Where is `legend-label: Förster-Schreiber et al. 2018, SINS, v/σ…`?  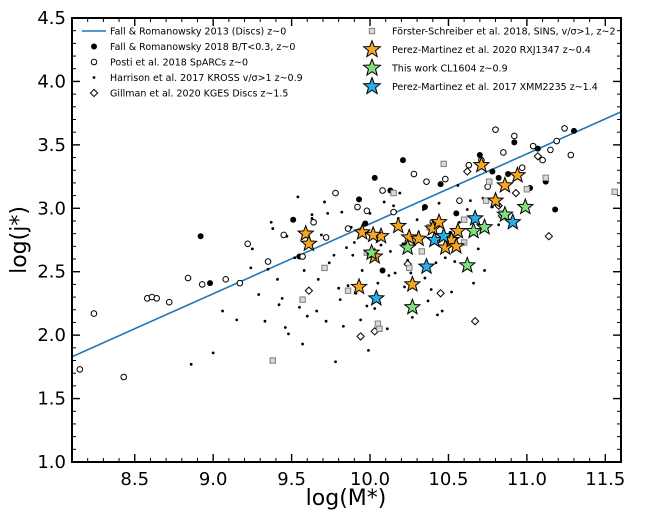
legend-label: Förster-Schreiber et al. 2018, SINS, v/σ… is located at coordinates (504, 32).